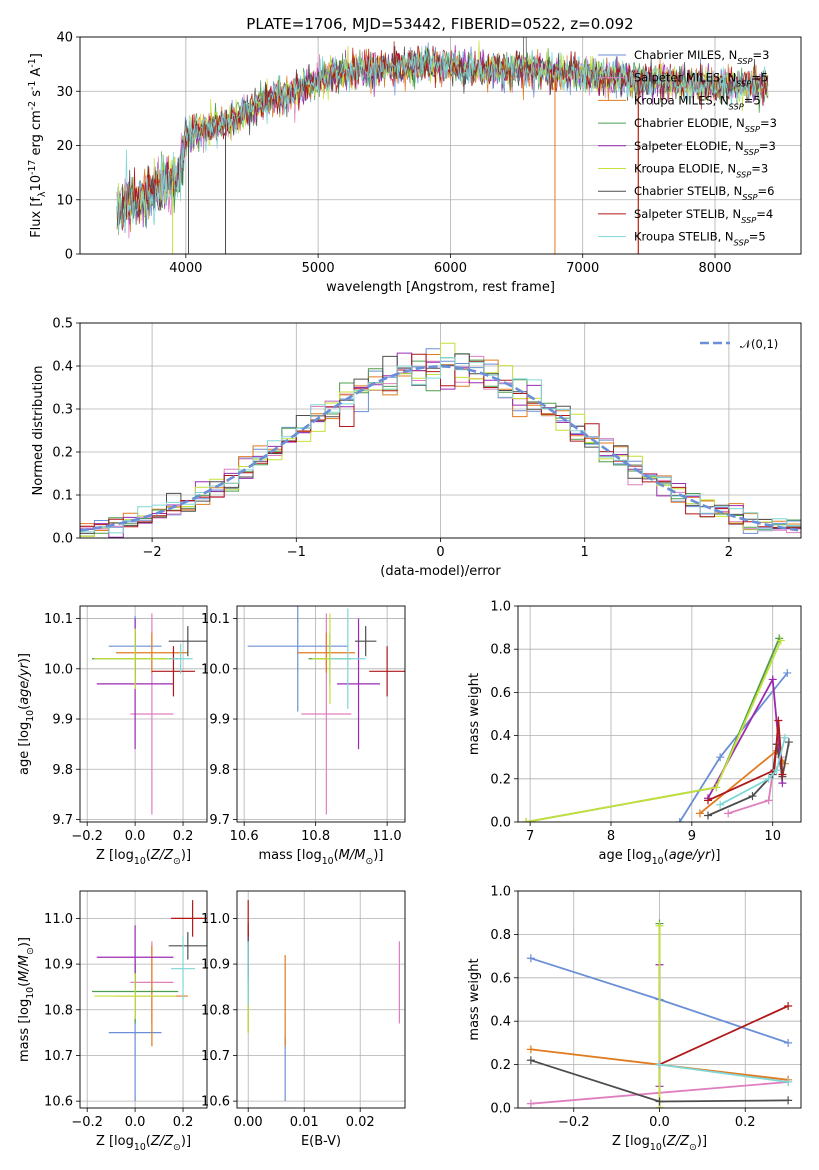  I want to click on text-span: -17, so click(32, 167).